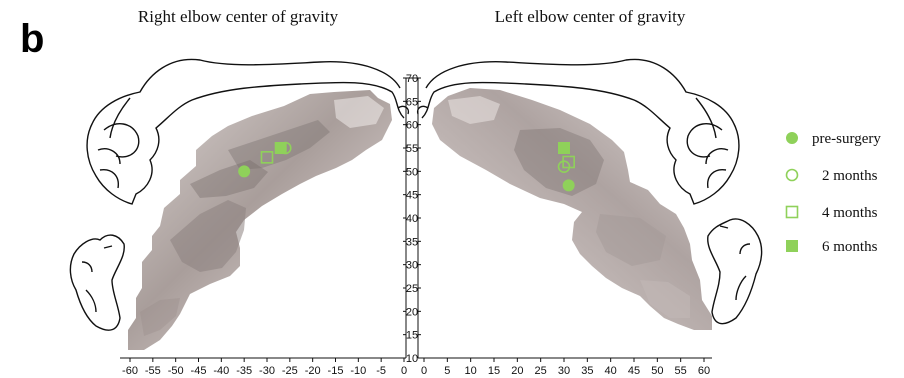 This screenshot has width=904, height=378. What do you see at coordinates (792, 246) in the screenshot?
I see `legend-6-months-marker` at bounding box center [792, 246].